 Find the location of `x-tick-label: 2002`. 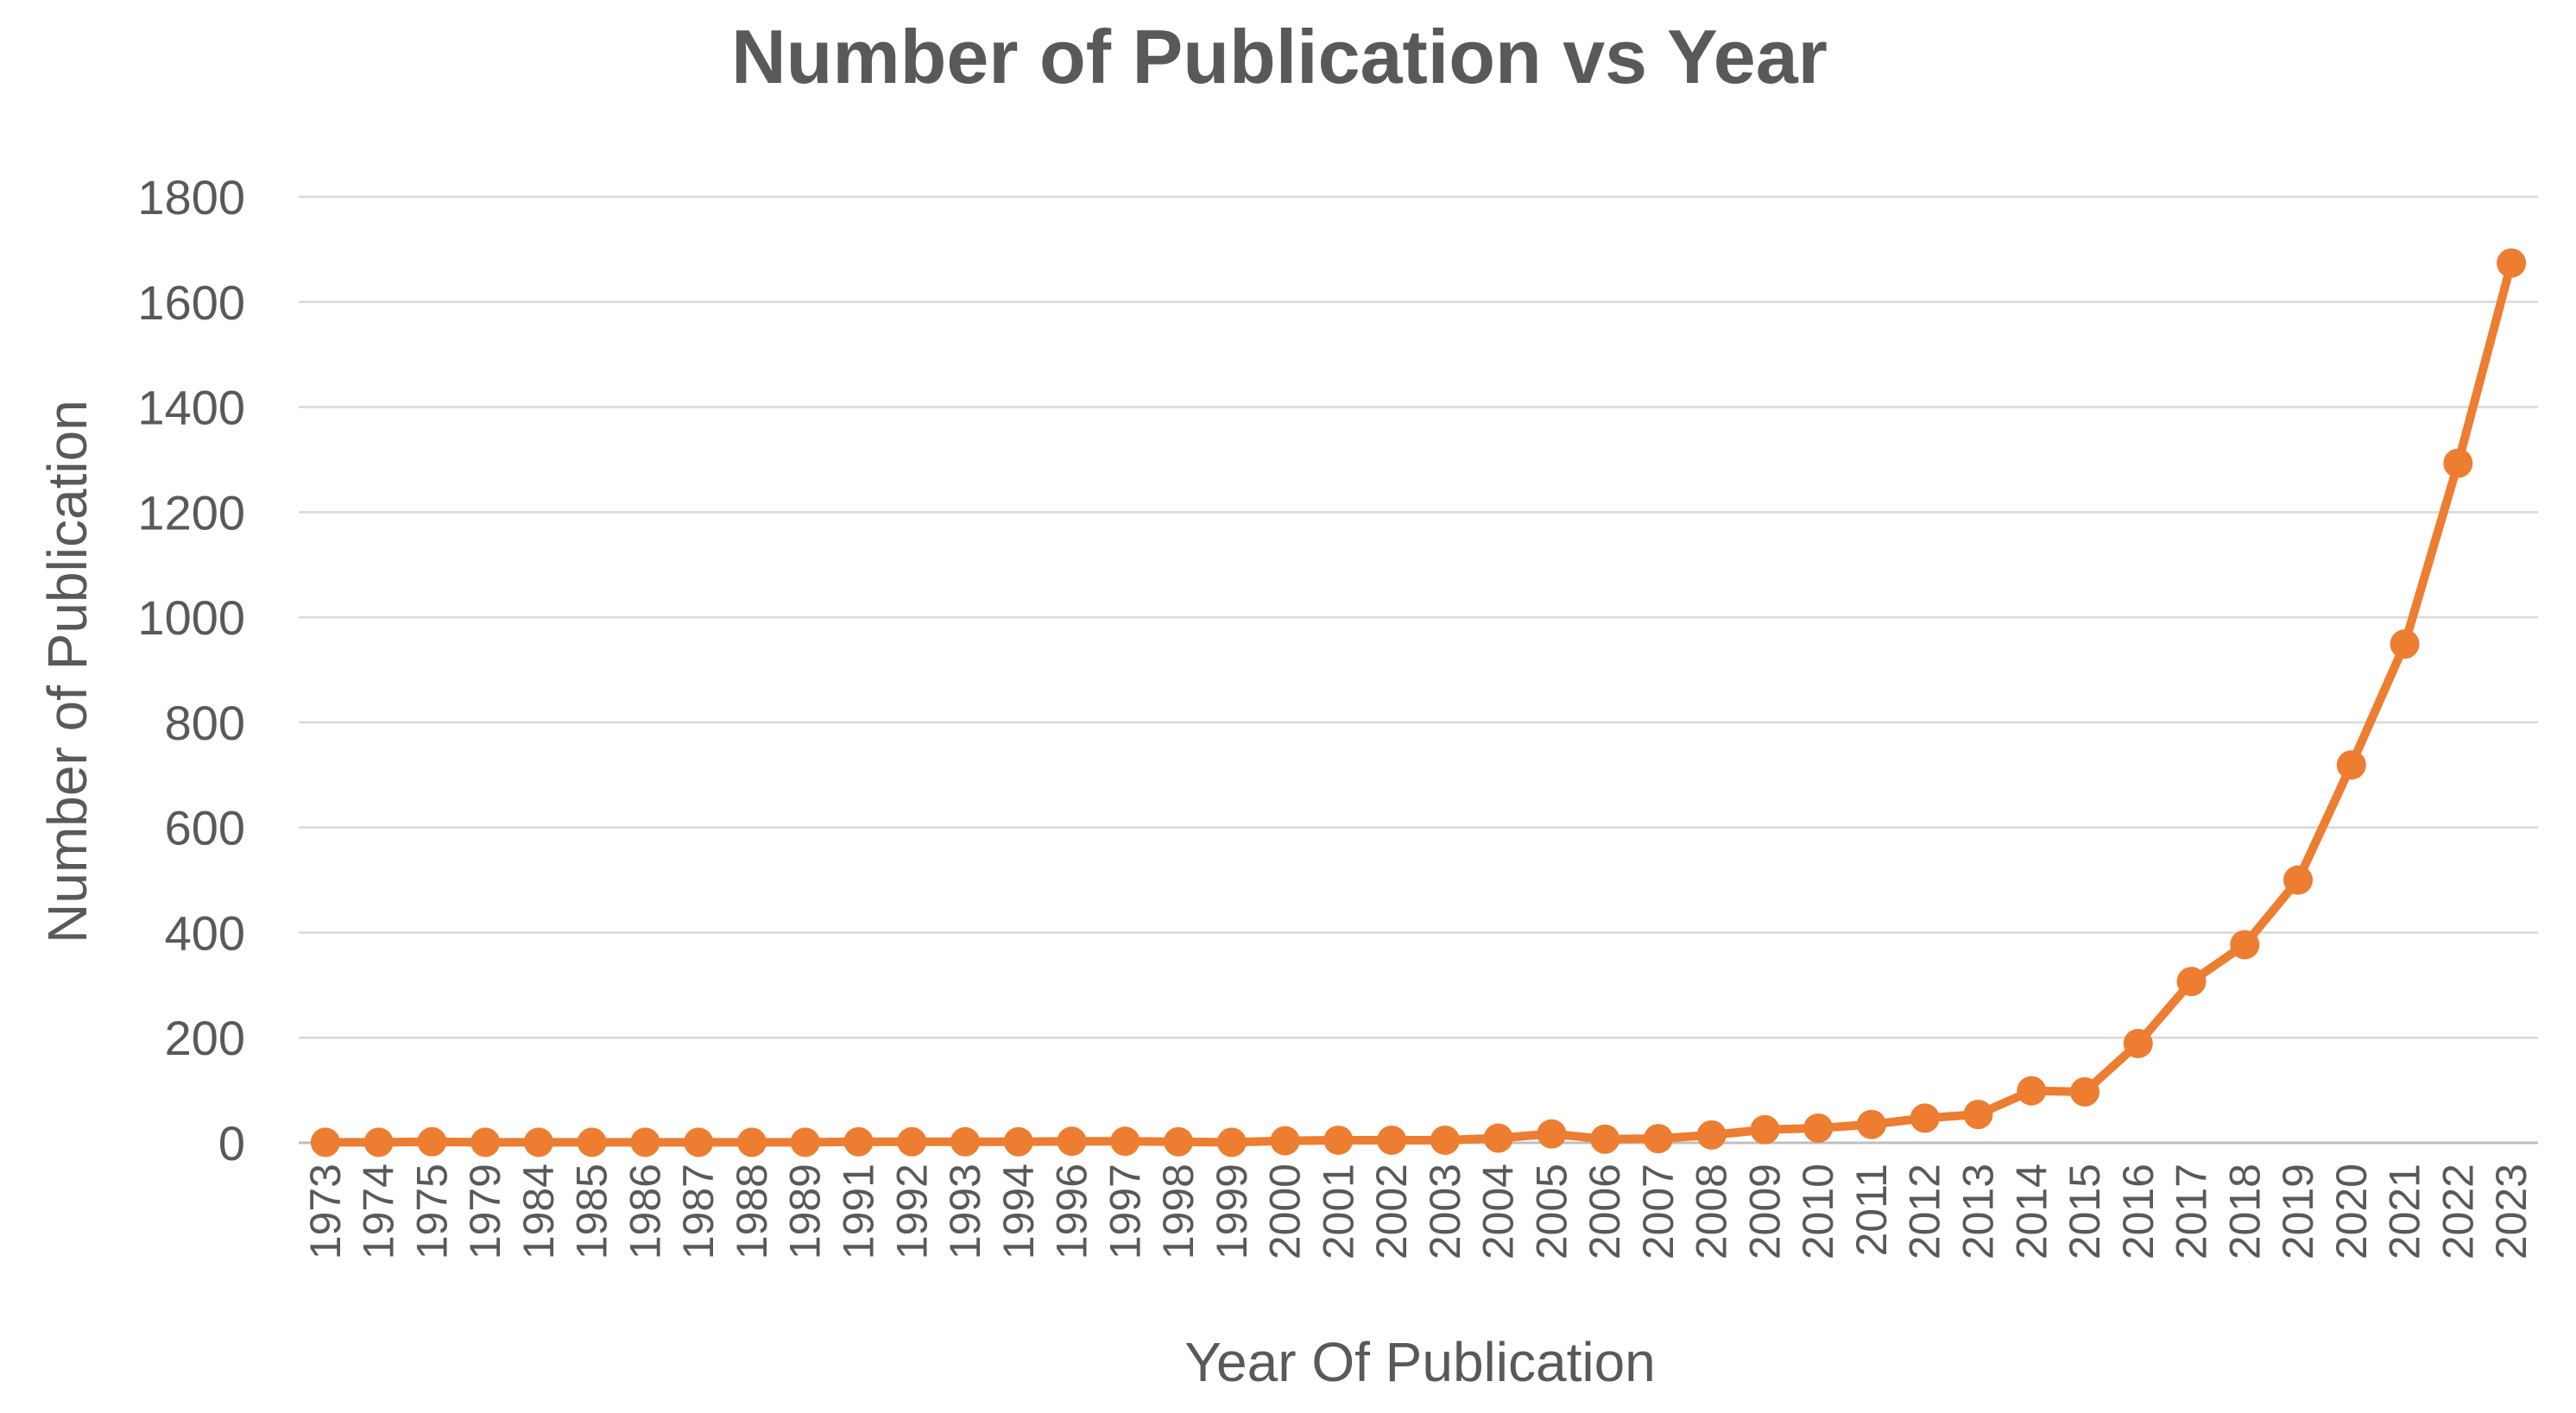

x-tick-label: 2002 is located at coordinates (1391, 1211).